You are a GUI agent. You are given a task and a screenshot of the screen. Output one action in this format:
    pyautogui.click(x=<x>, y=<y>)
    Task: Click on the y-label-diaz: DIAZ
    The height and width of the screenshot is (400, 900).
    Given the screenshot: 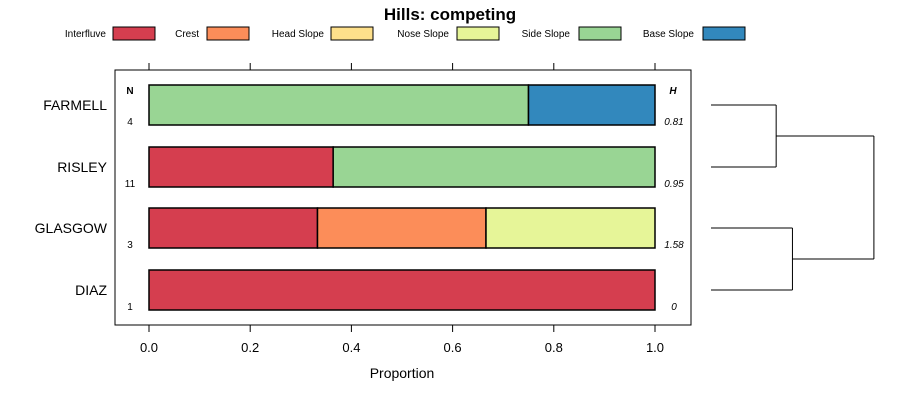 What is the action you would take?
    pyautogui.click(x=91, y=290)
    